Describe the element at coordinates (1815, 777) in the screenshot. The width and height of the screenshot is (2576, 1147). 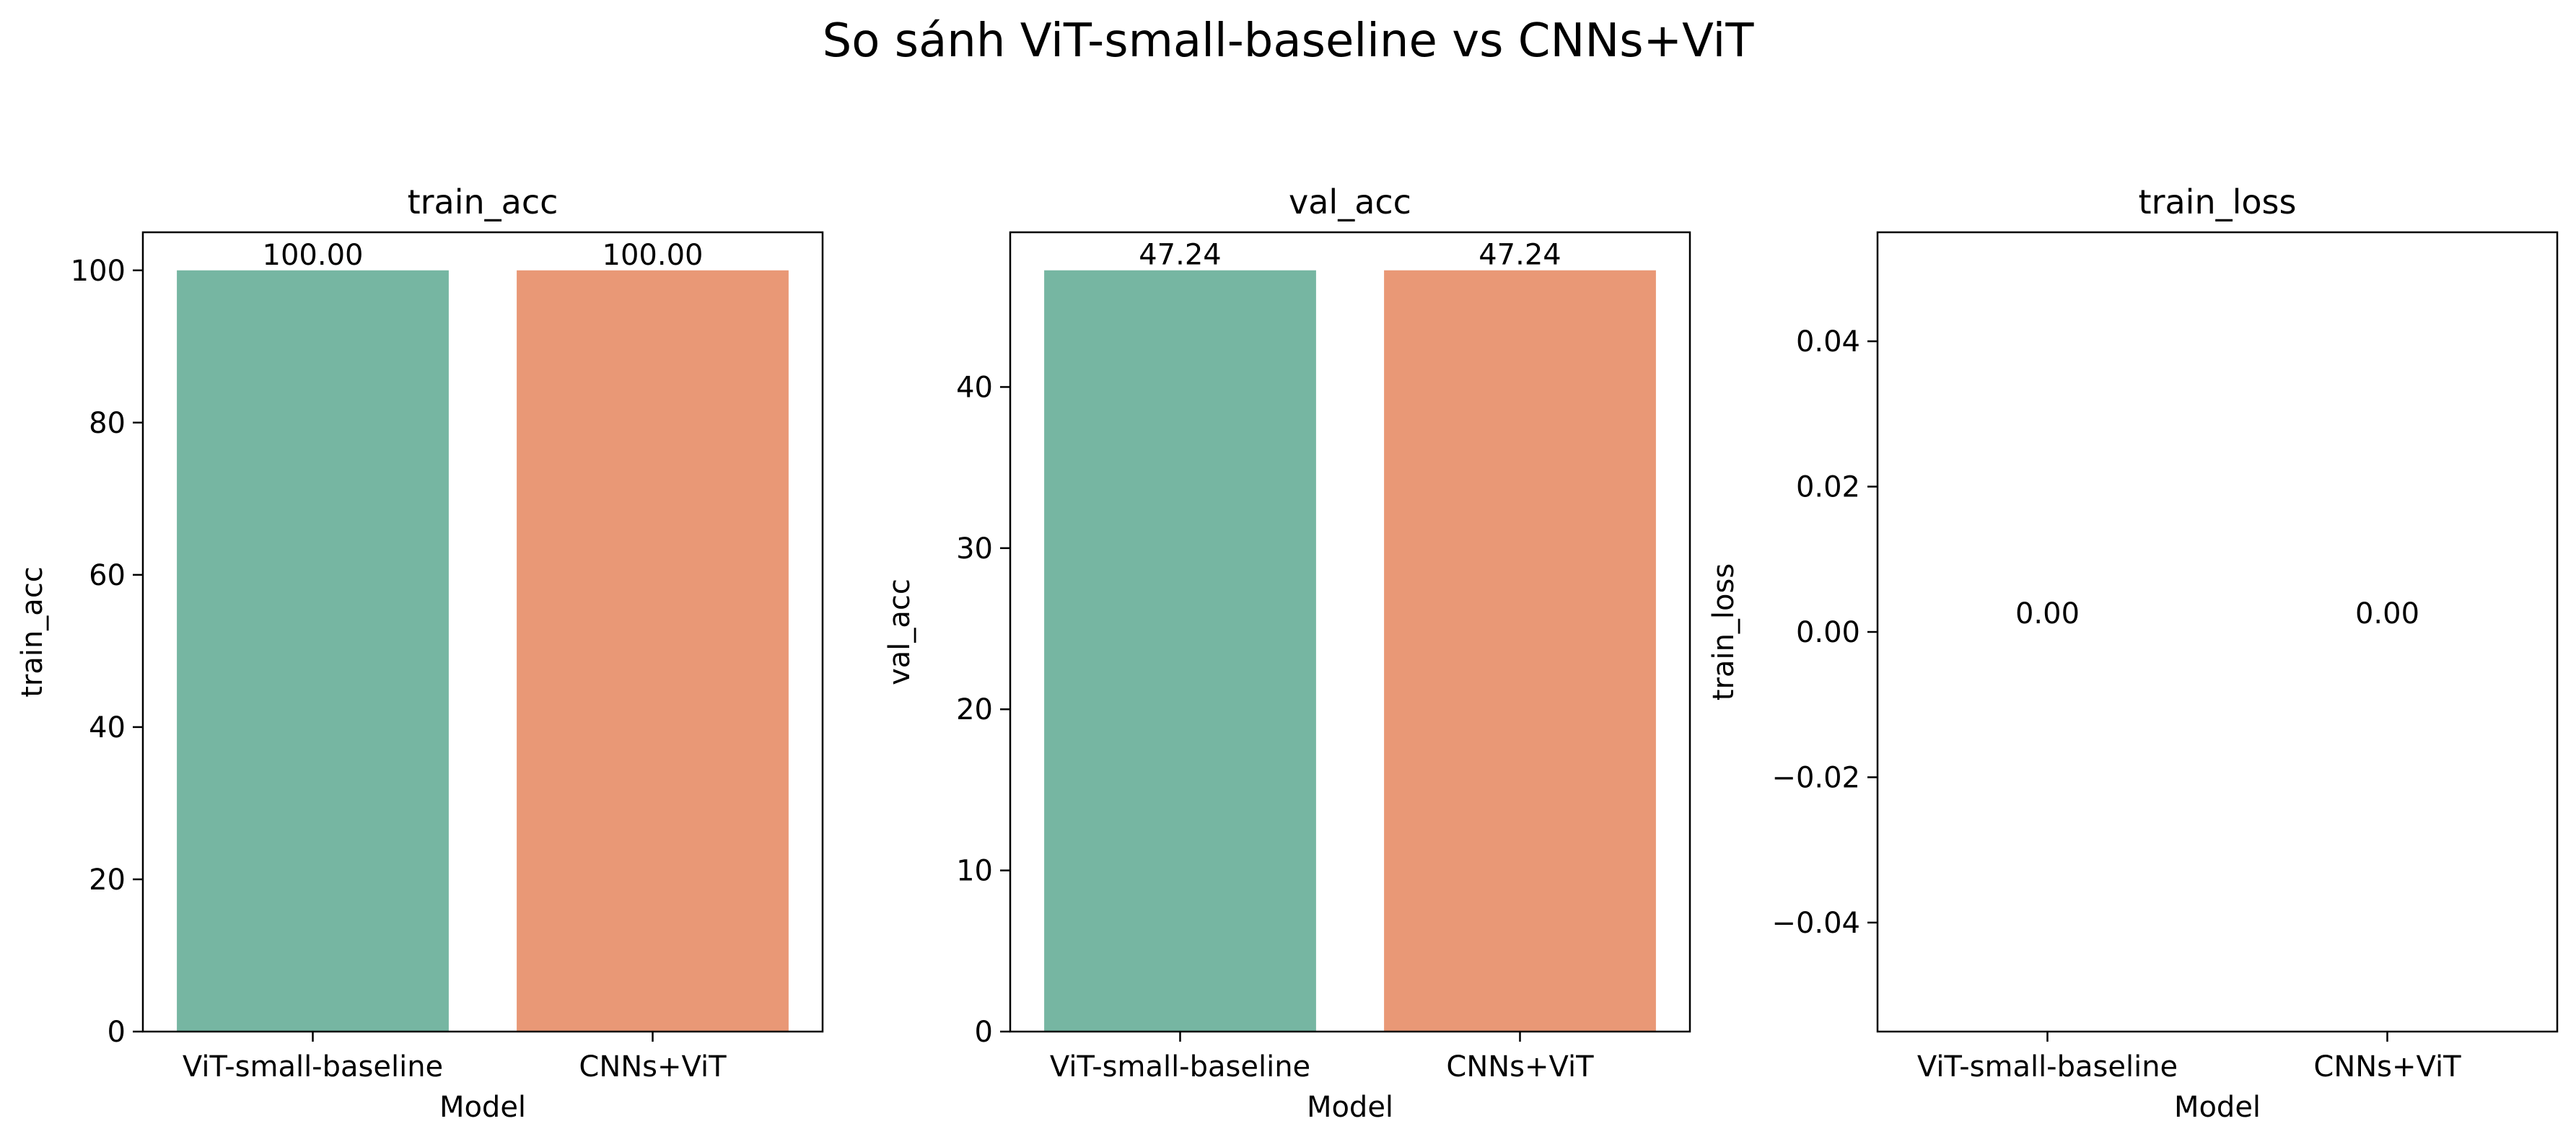
I see `y-tick-label: −0.02` at that location.